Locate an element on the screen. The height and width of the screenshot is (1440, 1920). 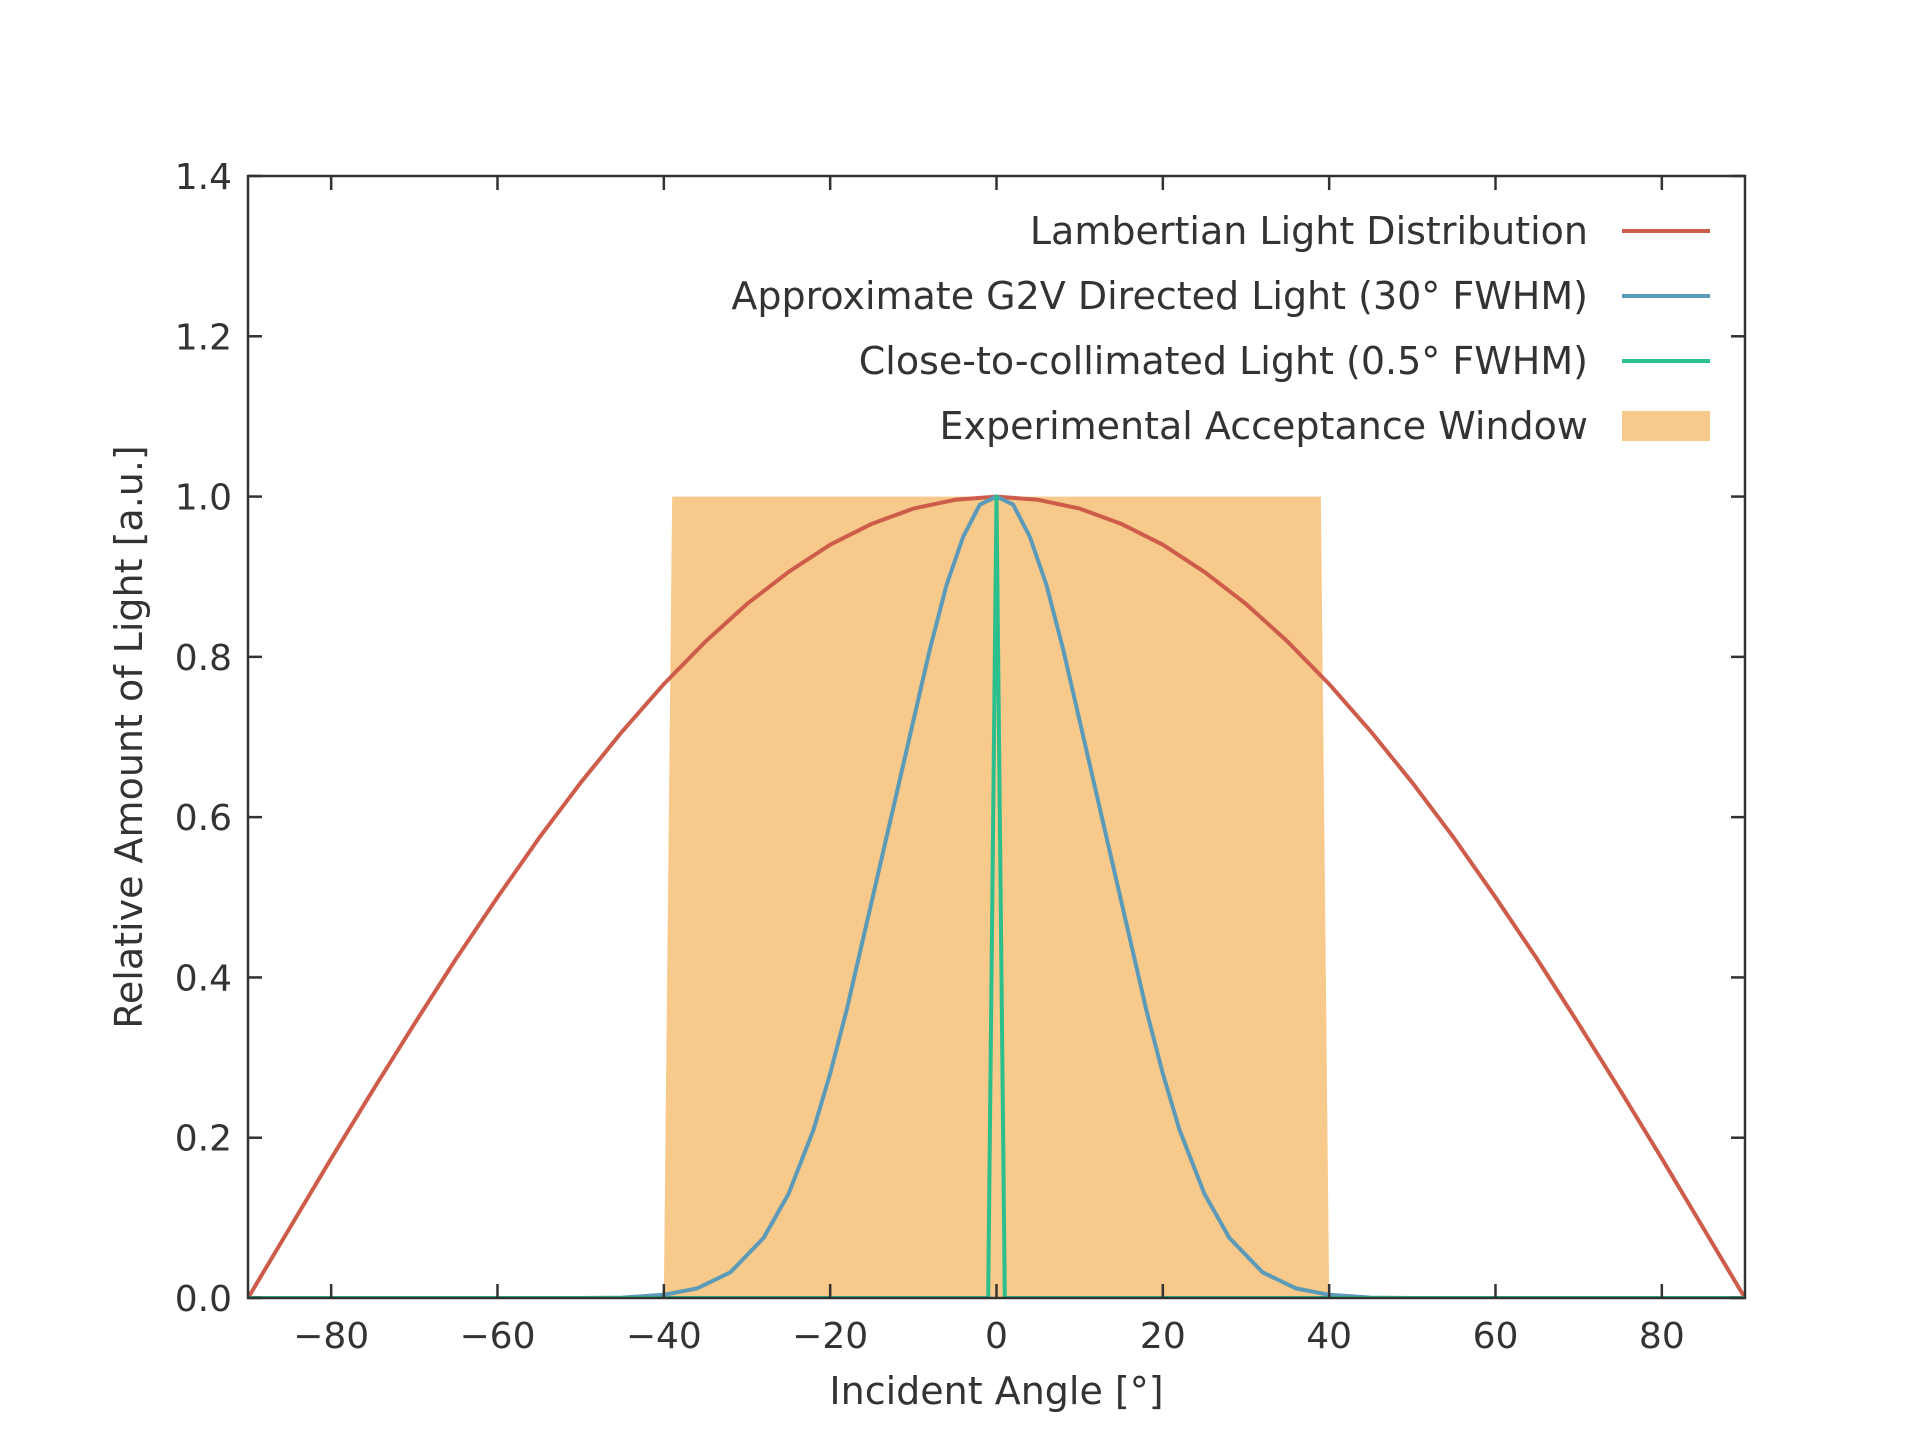
x-tick-label: 20 is located at coordinates (1163, 1336).